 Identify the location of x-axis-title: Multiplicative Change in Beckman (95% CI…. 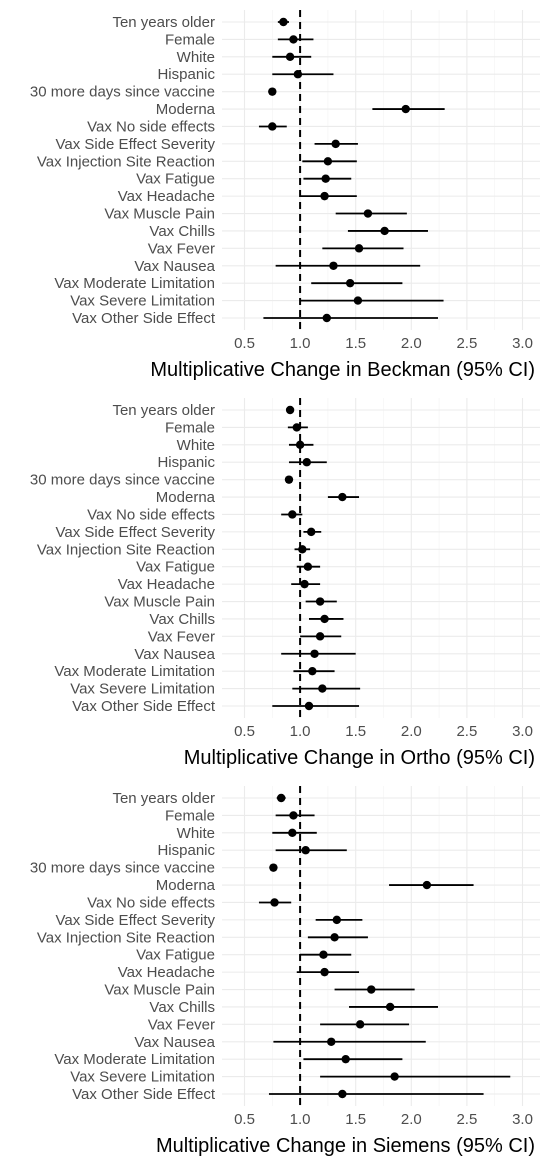
(342, 370).